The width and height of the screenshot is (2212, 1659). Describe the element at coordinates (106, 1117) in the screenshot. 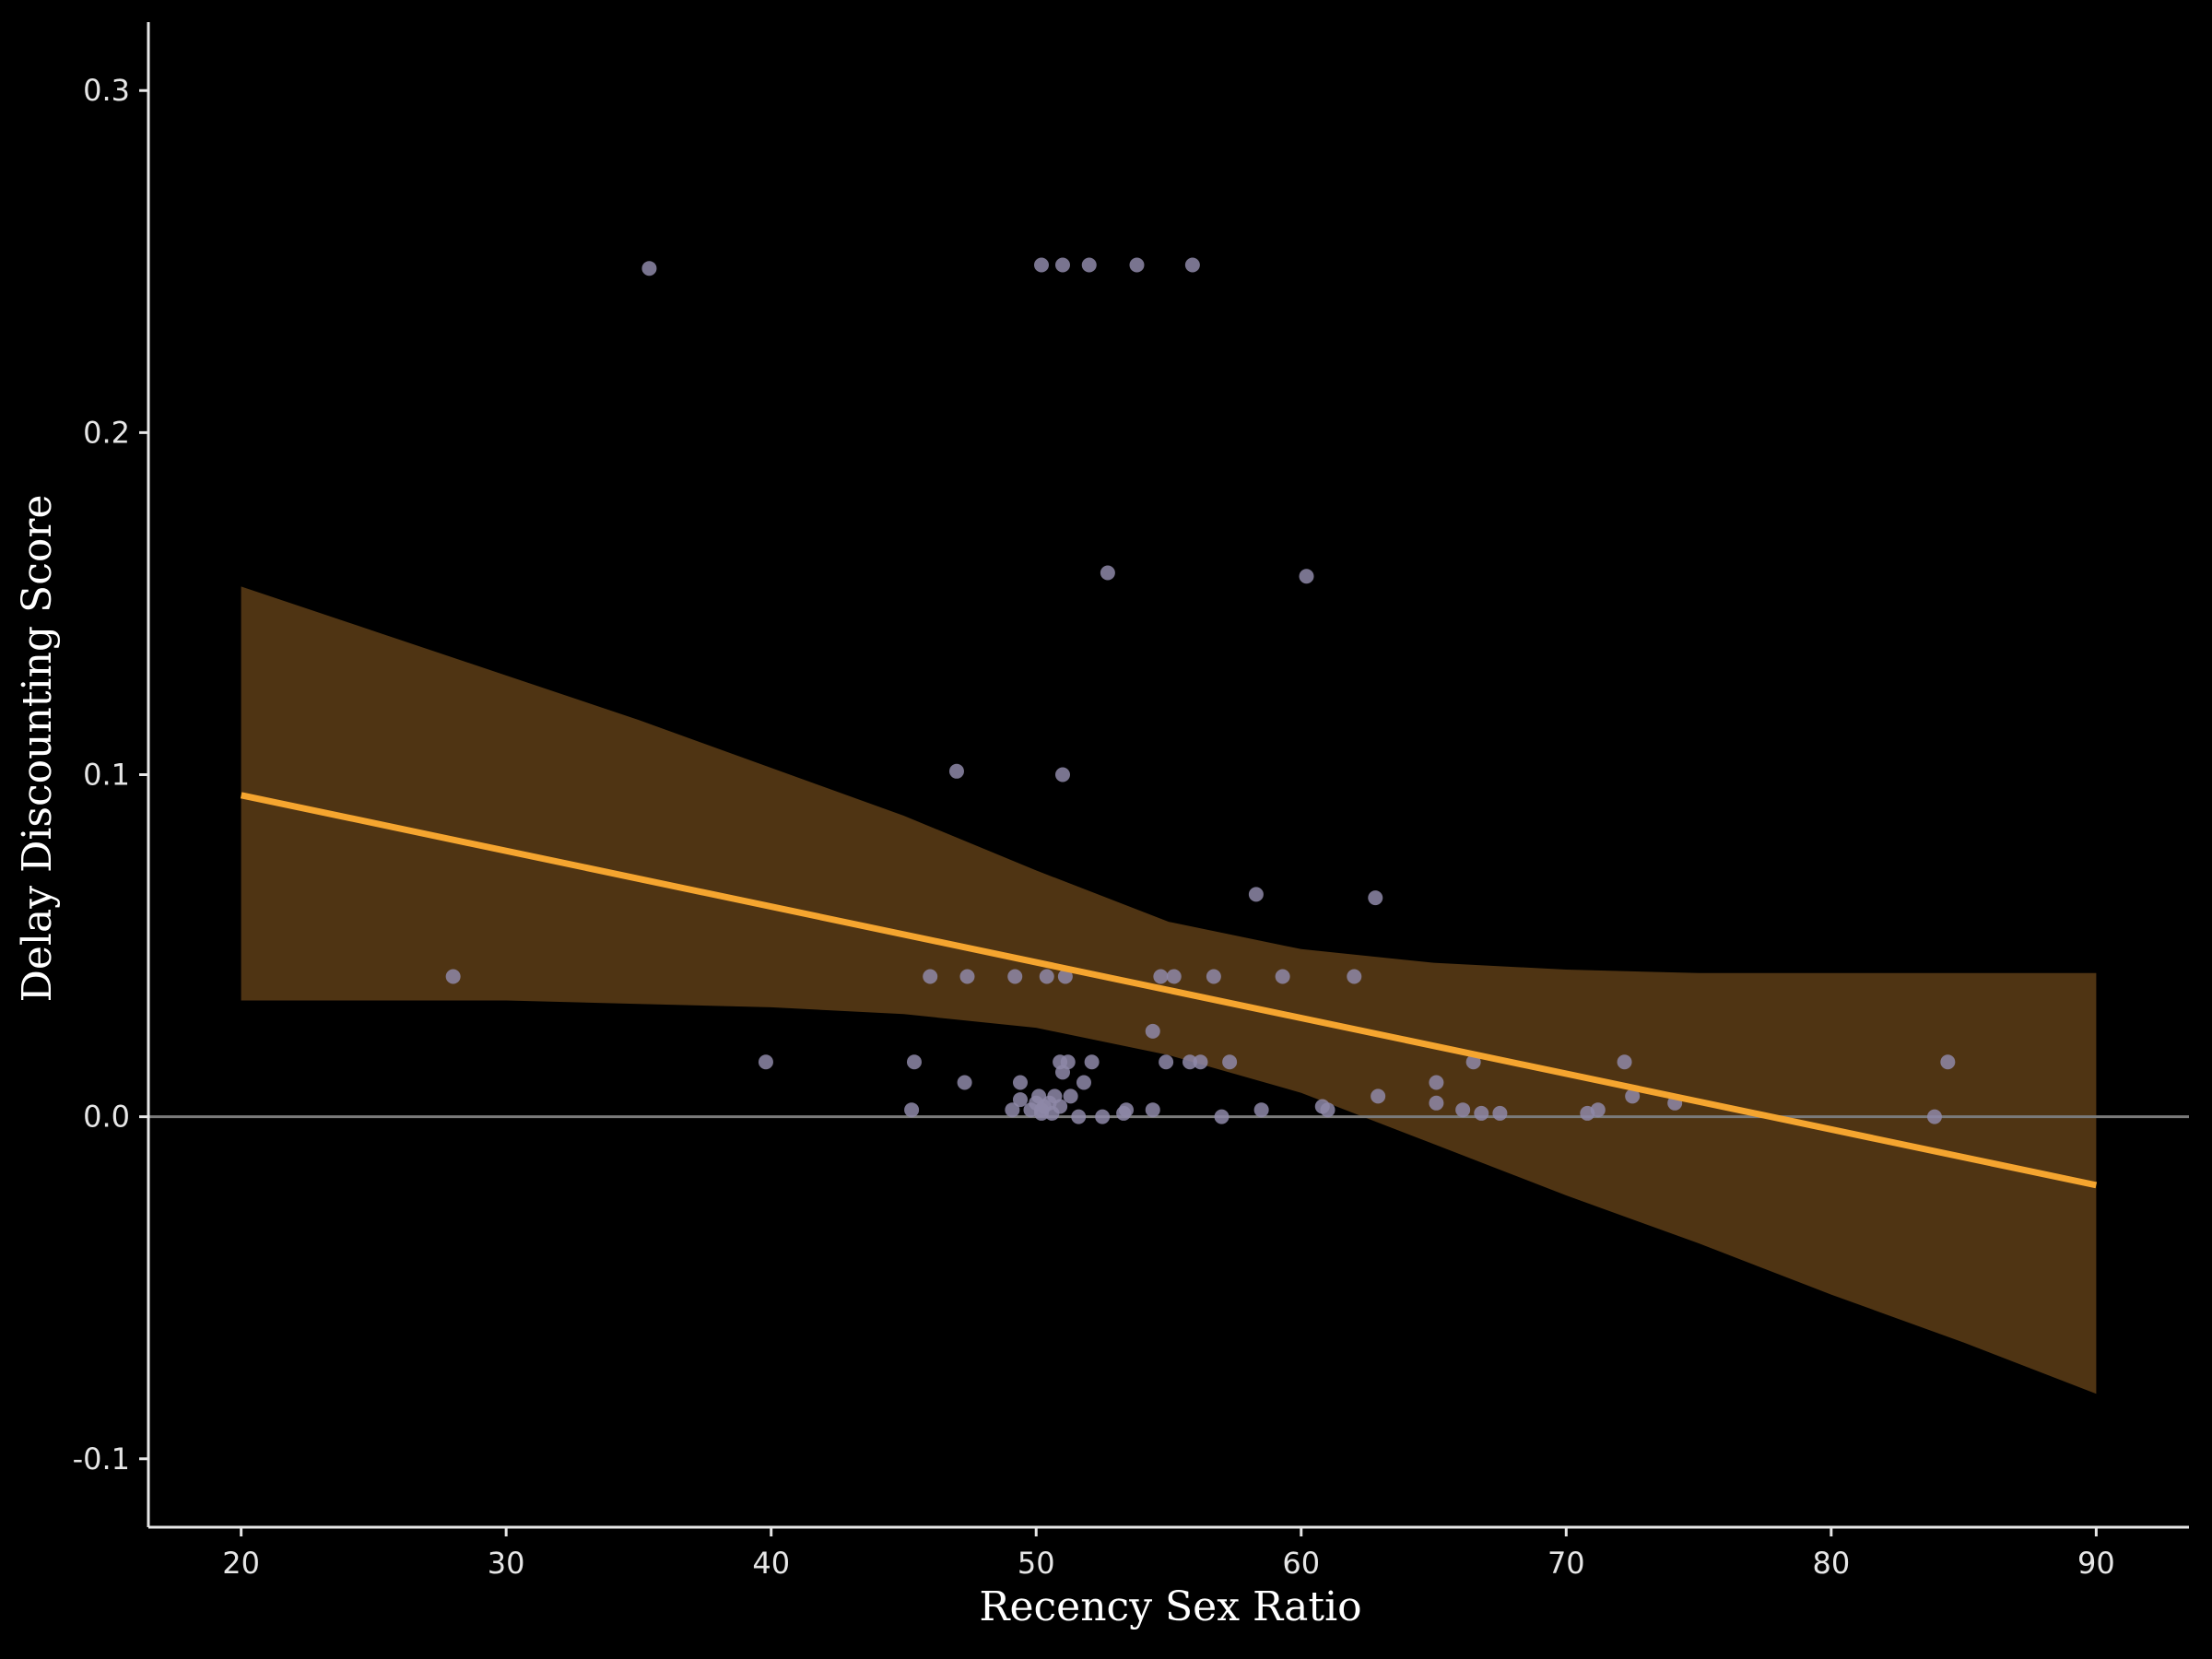

I see `y-tick-label: 0.0` at that location.